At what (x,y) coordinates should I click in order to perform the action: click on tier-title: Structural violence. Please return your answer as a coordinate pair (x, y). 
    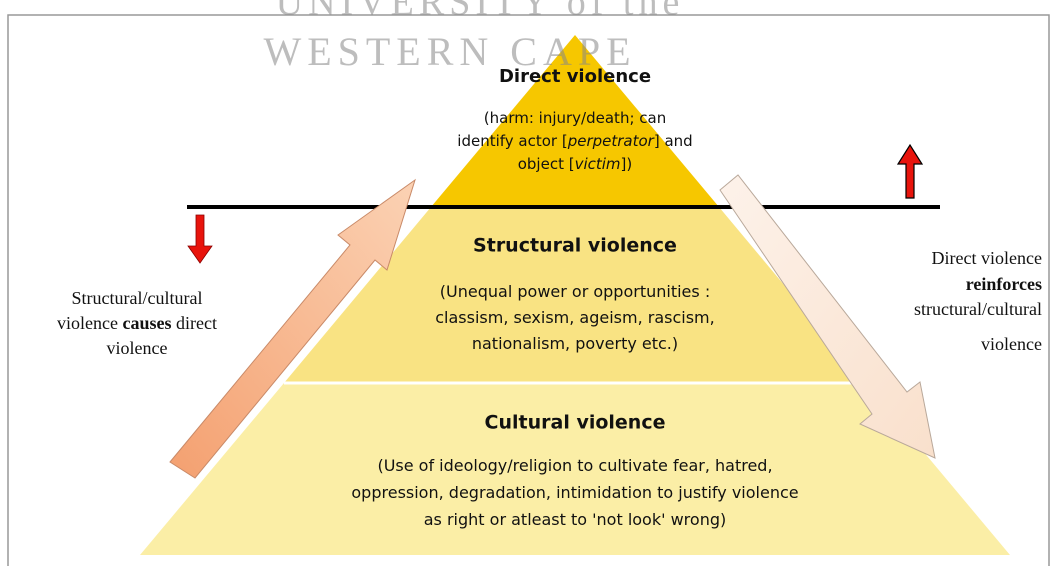
    Looking at the image, I should click on (575, 246).